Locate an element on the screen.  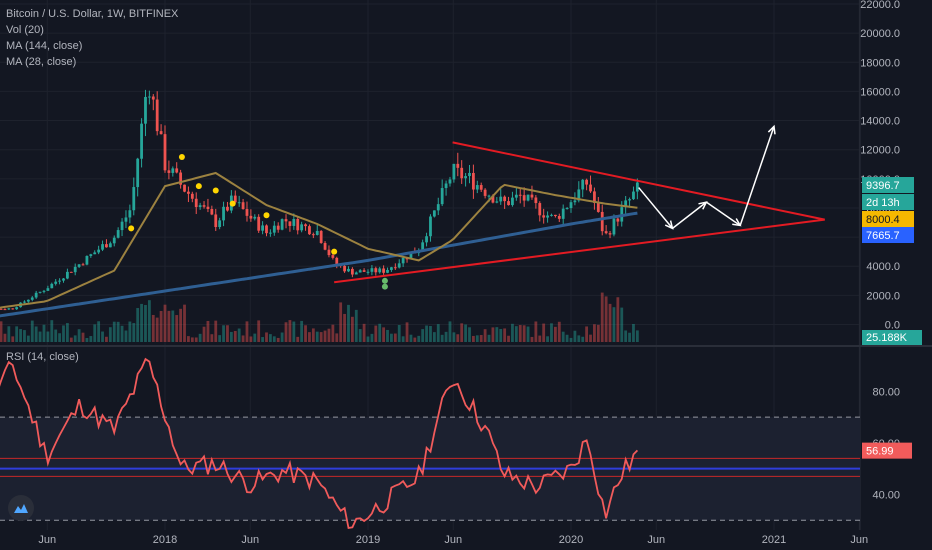
symbol-title: Bitcoin / U.S. Dollar, 1W, BITFINEX is located at coordinates (92, 14).